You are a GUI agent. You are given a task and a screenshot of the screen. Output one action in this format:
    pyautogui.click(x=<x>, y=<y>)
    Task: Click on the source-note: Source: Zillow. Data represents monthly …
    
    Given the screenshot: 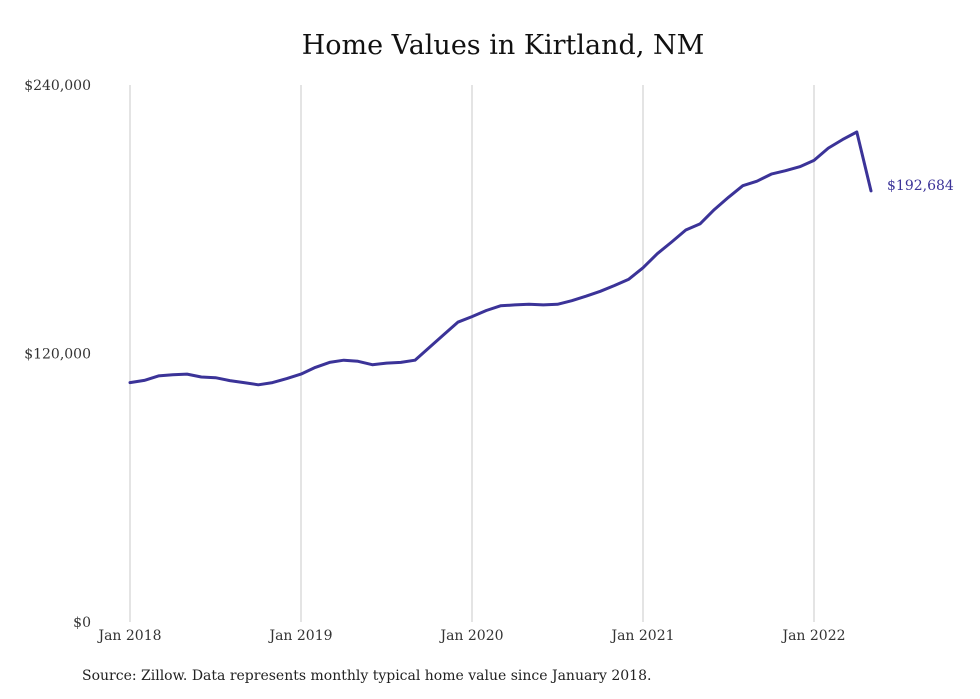 What is the action you would take?
    pyautogui.click(x=367, y=676)
    